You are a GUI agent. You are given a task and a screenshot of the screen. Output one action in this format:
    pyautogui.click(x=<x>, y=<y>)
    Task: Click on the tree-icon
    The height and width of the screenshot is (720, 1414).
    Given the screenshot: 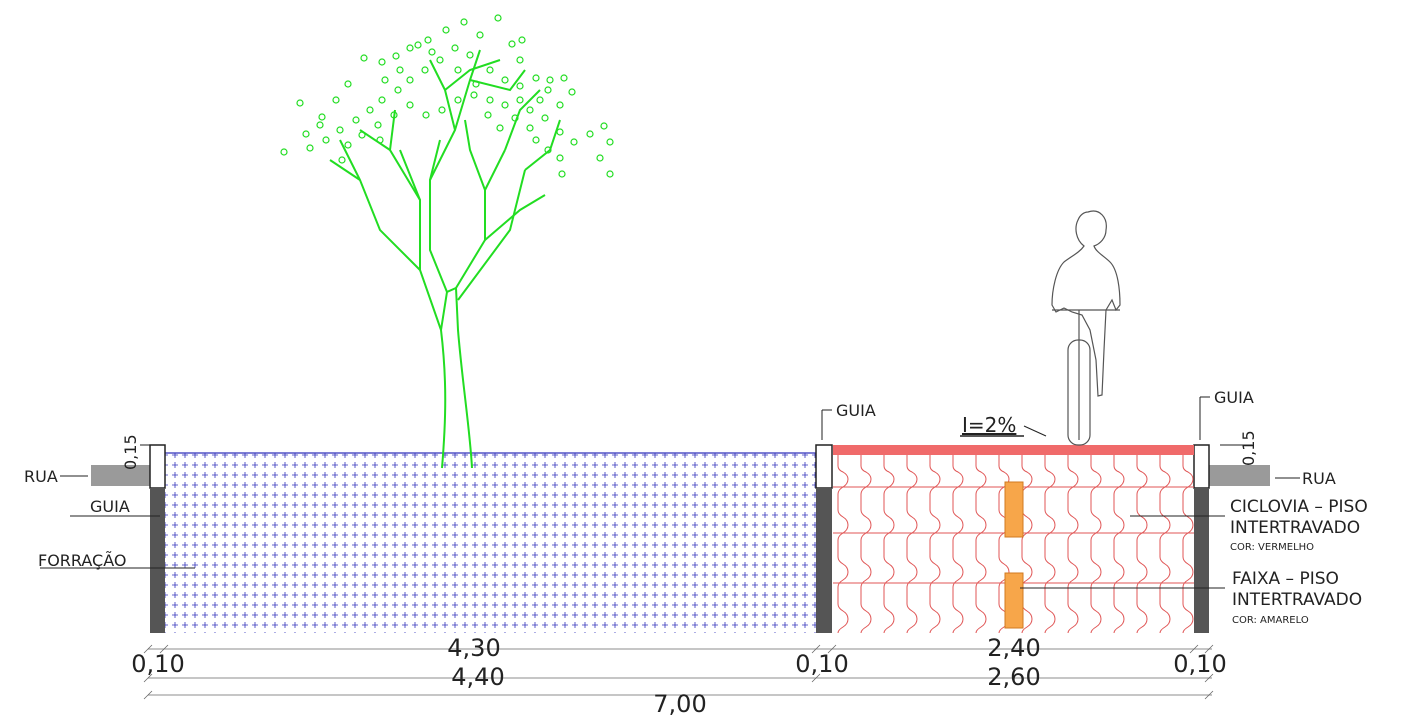 What is the action you would take?
    pyautogui.click(x=445, y=259)
    